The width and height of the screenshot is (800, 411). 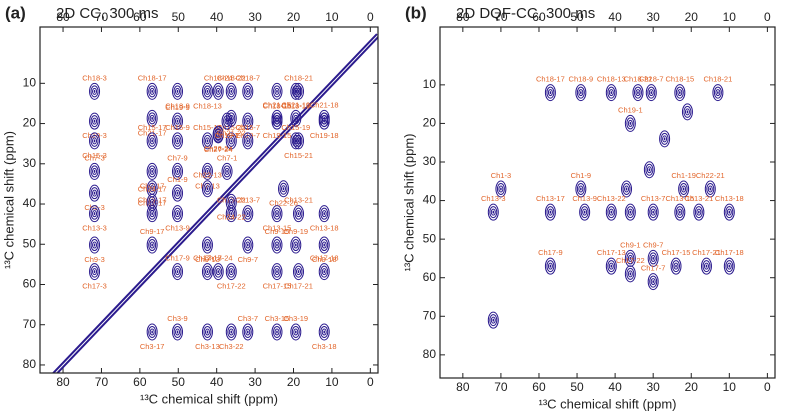 What do you see at coordinates (501, 175) in the screenshot?
I see `peak-label: Ch1-3` at bounding box center [501, 175].